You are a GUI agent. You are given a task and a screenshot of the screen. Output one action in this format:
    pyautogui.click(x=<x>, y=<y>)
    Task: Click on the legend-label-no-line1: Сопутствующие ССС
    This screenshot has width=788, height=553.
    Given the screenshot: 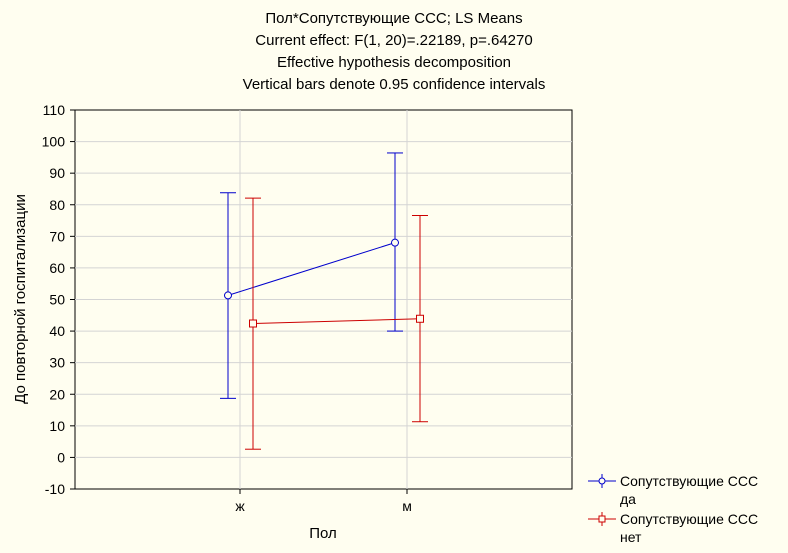 What is the action you would take?
    pyautogui.click(x=689, y=519)
    